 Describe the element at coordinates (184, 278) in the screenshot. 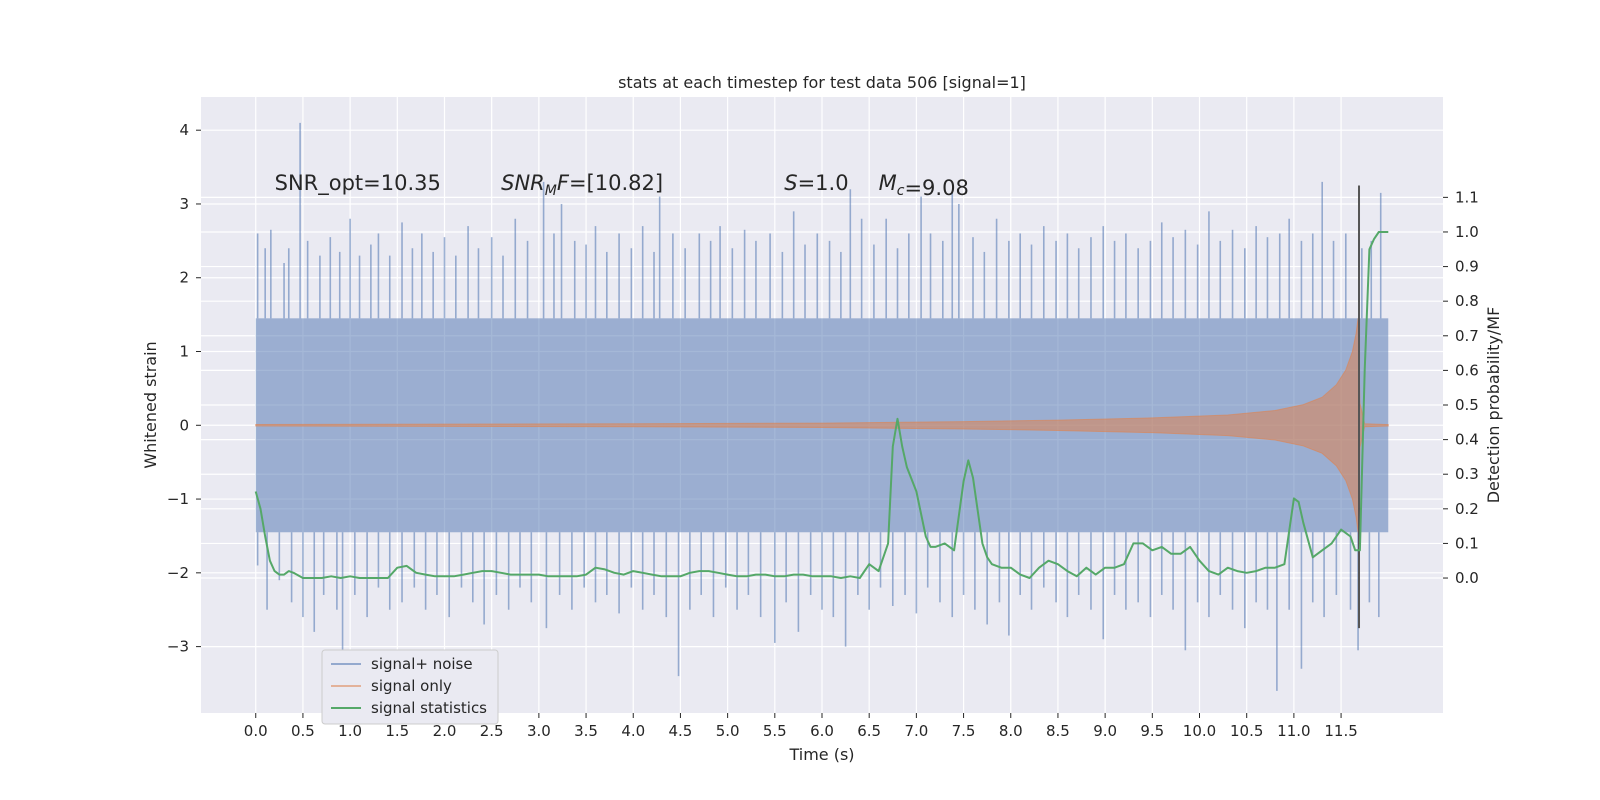

I see `y-tick-label: 2` at that location.